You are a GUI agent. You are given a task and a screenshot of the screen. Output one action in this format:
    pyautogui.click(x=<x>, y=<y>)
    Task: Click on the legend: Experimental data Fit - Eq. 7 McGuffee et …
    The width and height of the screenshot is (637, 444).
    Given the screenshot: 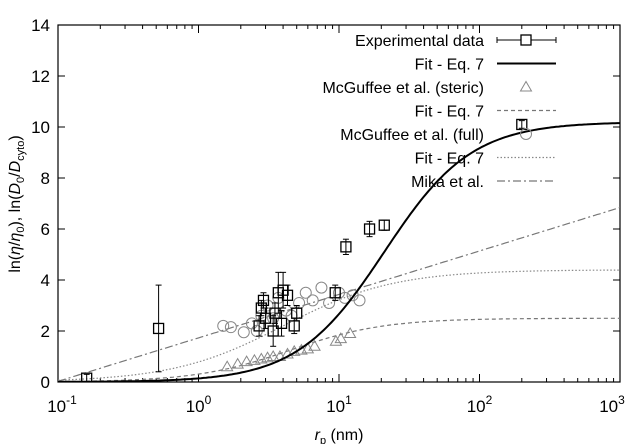 What is the action you would take?
    pyautogui.click(x=439, y=112)
    